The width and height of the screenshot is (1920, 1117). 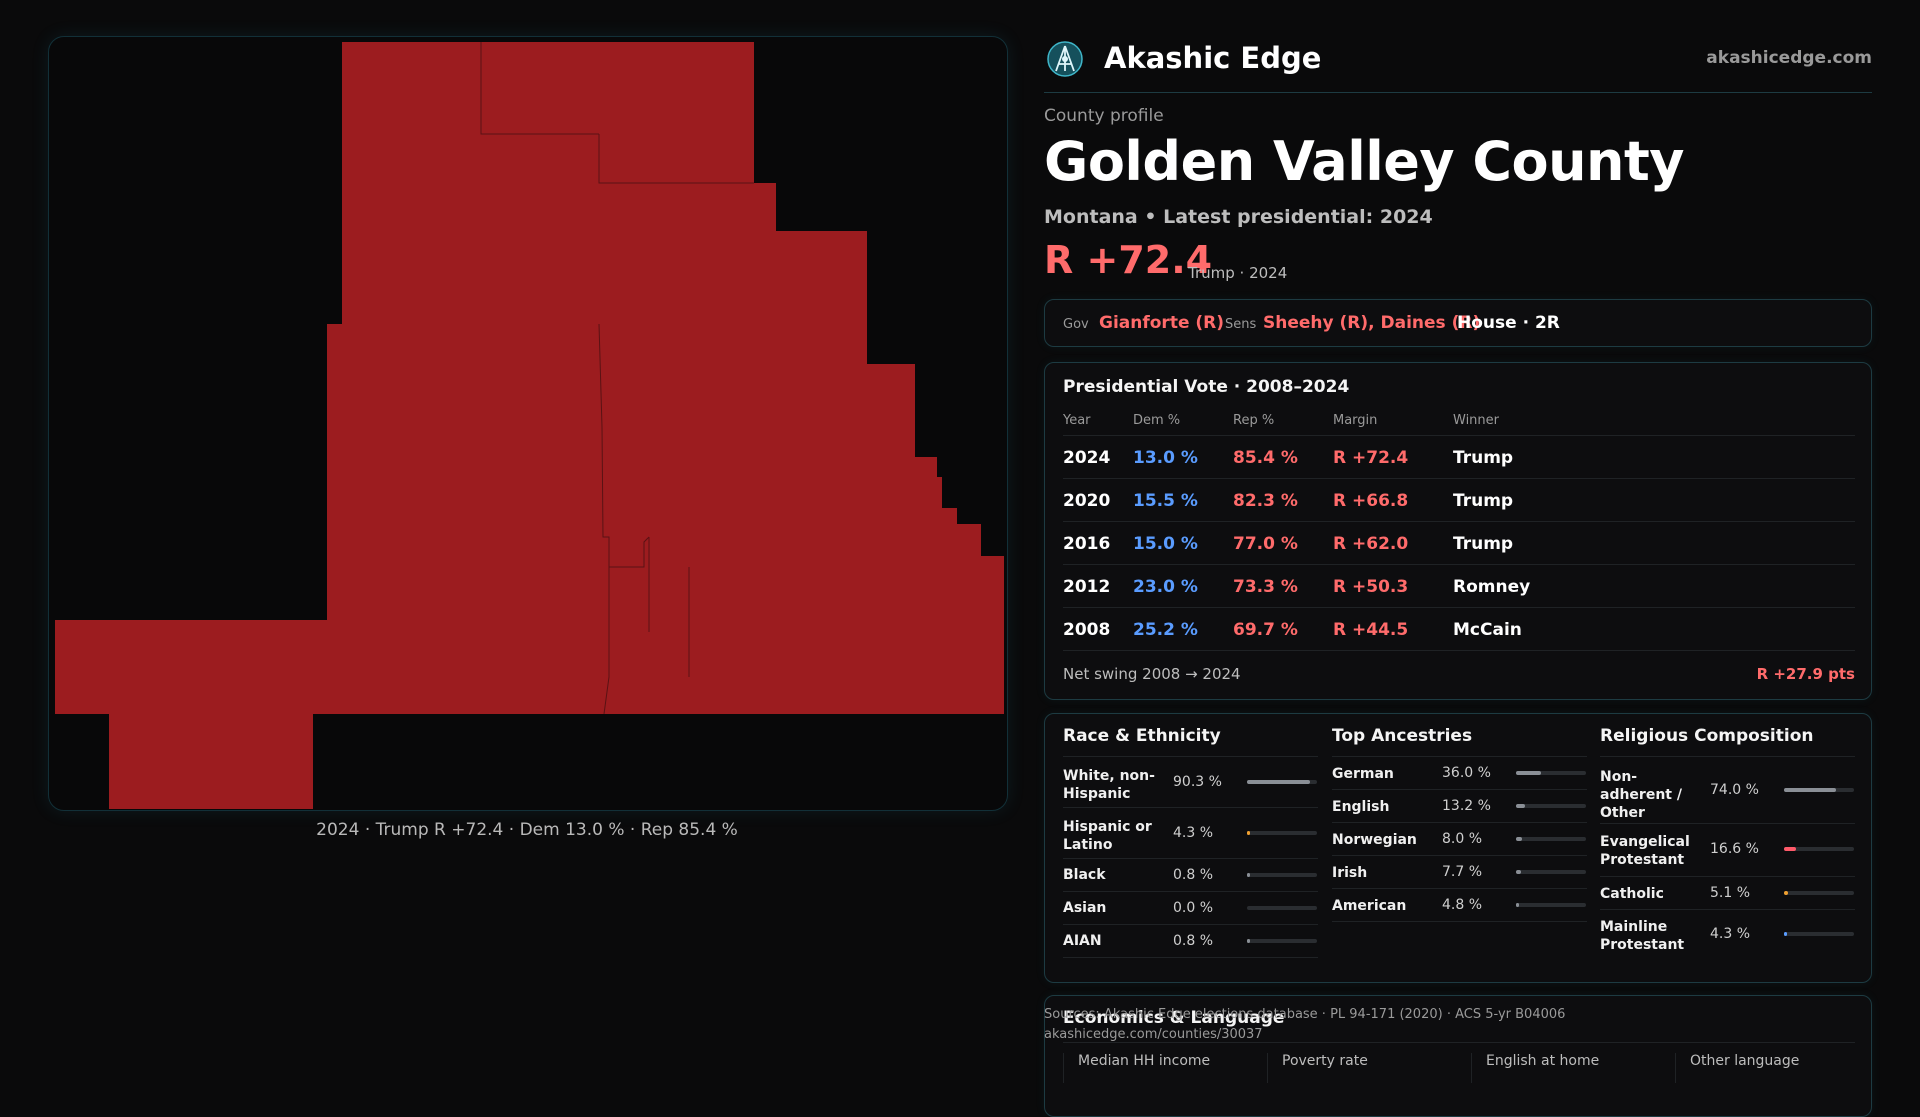 What do you see at coordinates (1206, 387) in the screenshot?
I see `presidential-title: Presidential Vote · 2008–2024` at bounding box center [1206, 387].